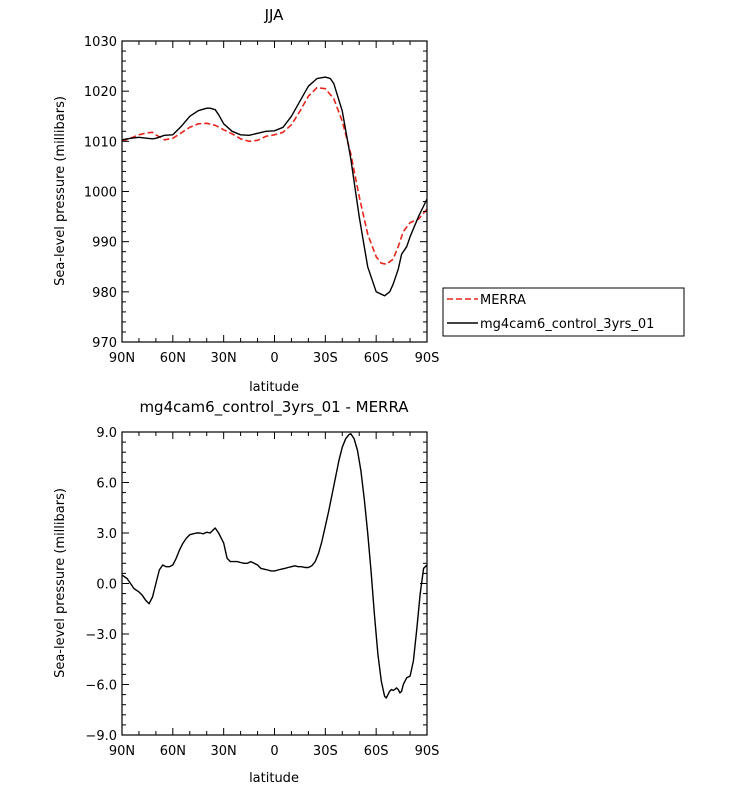 This screenshot has width=732, height=789. What do you see at coordinates (325, 751) in the screenshot?
I see `bottom-x-tick-label: 30S` at bounding box center [325, 751].